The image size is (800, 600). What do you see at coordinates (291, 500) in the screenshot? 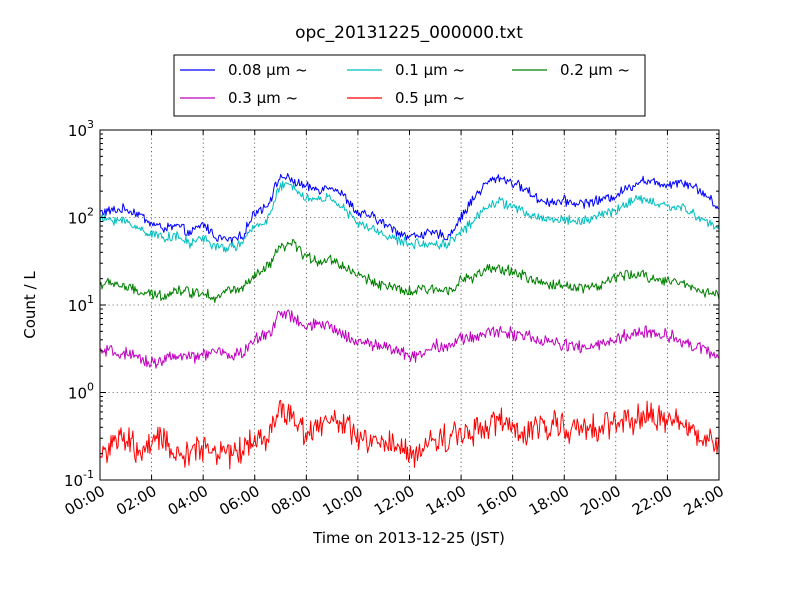
I see `x-tick-label: 08:00` at bounding box center [291, 500].